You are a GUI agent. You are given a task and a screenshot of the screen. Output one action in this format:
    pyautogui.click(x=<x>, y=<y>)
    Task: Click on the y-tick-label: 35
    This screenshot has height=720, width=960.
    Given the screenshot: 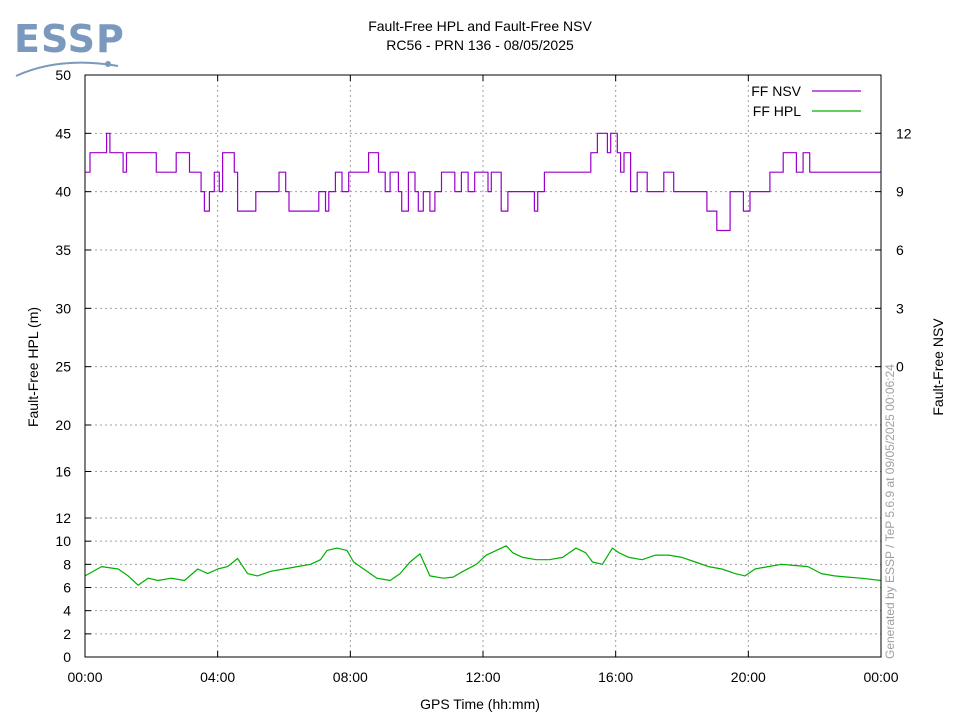 What is the action you would take?
    pyautogui.click(x=63, y=250)
    